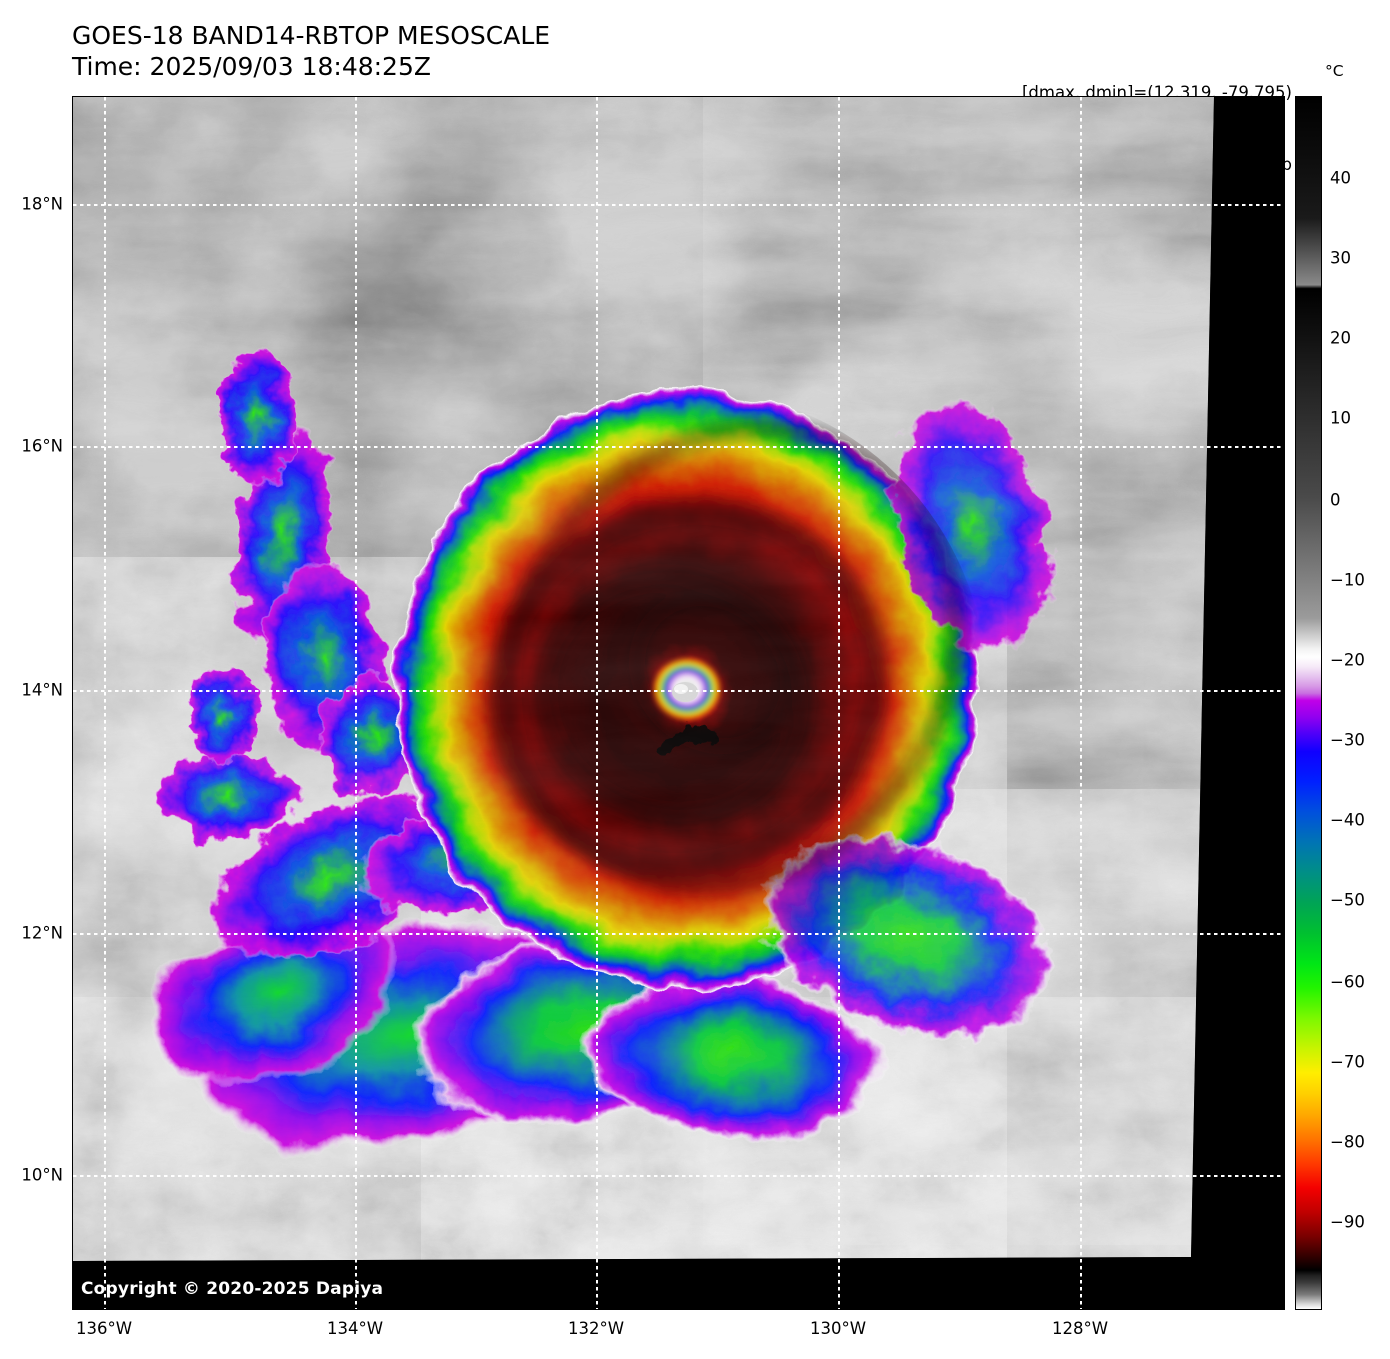 This screenshot has width=1390, height=1359. What do you see at coordinates (1340, 338) in the screenshot?
I see `colorbar-tick-label: 20` at bounding box center [1340, 338].